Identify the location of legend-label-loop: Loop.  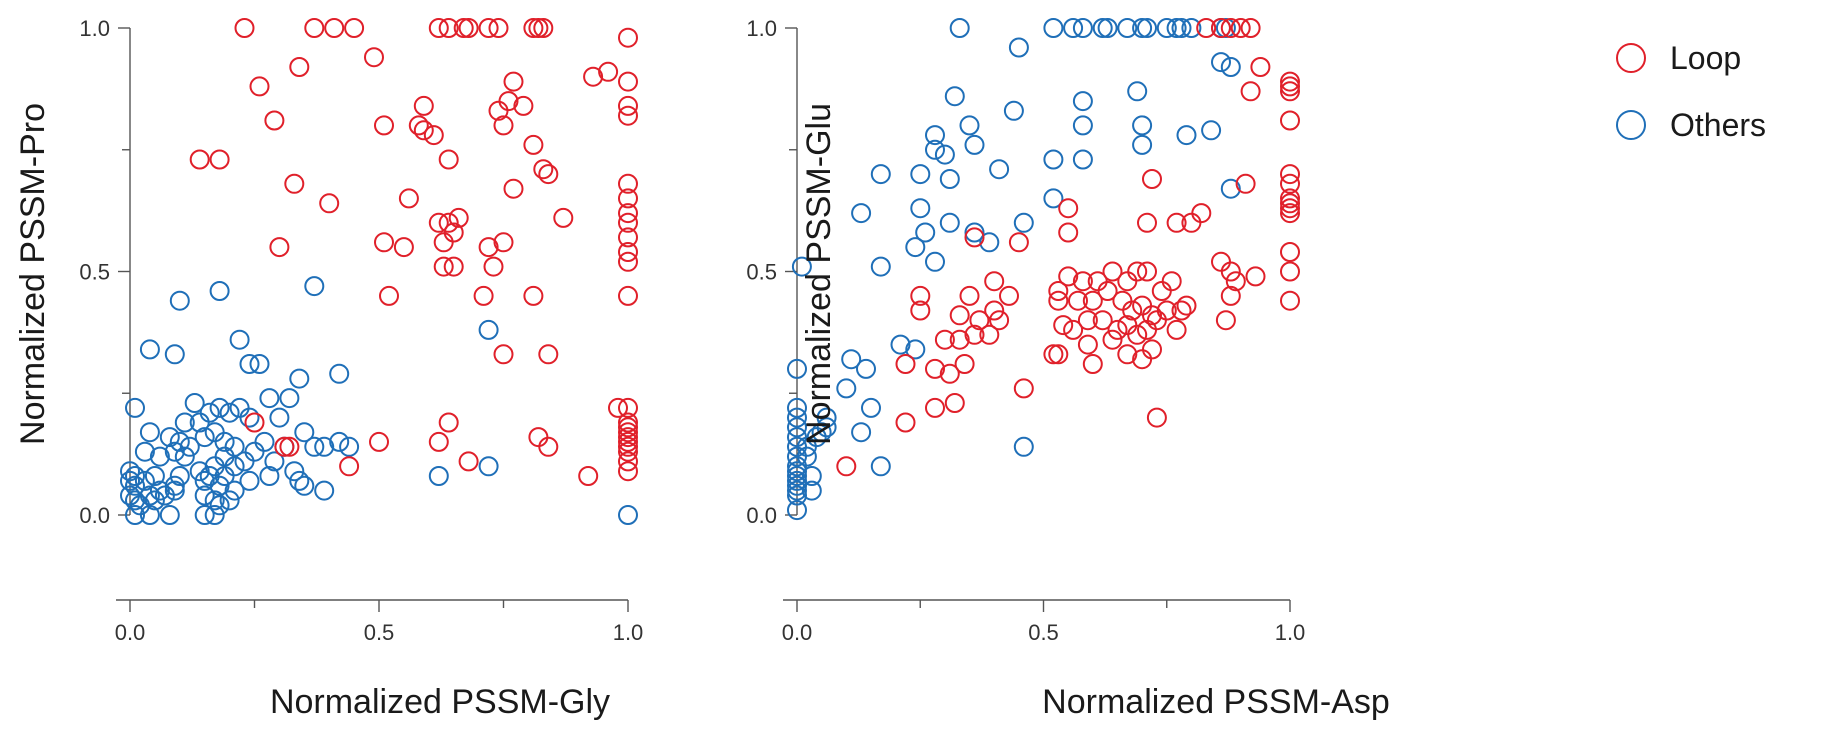
(1705, 58).